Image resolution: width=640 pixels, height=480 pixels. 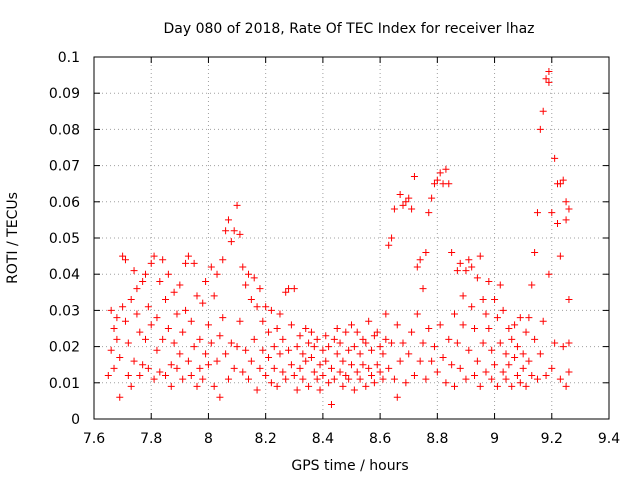 I want to click on y-tick-label: 0.01, so click(x=64, y=384).